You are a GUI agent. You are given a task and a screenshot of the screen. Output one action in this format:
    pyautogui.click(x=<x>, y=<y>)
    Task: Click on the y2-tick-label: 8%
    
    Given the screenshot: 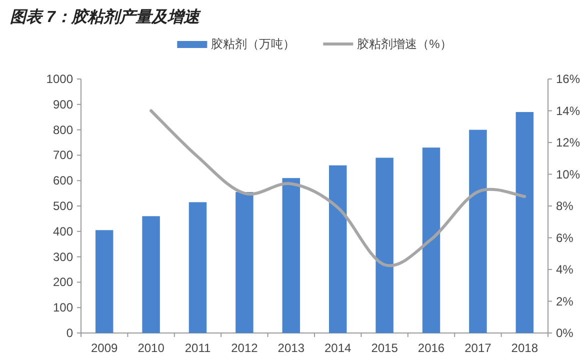 What is the action you would take?
    pyautogui.click(x=565, y=206)
    